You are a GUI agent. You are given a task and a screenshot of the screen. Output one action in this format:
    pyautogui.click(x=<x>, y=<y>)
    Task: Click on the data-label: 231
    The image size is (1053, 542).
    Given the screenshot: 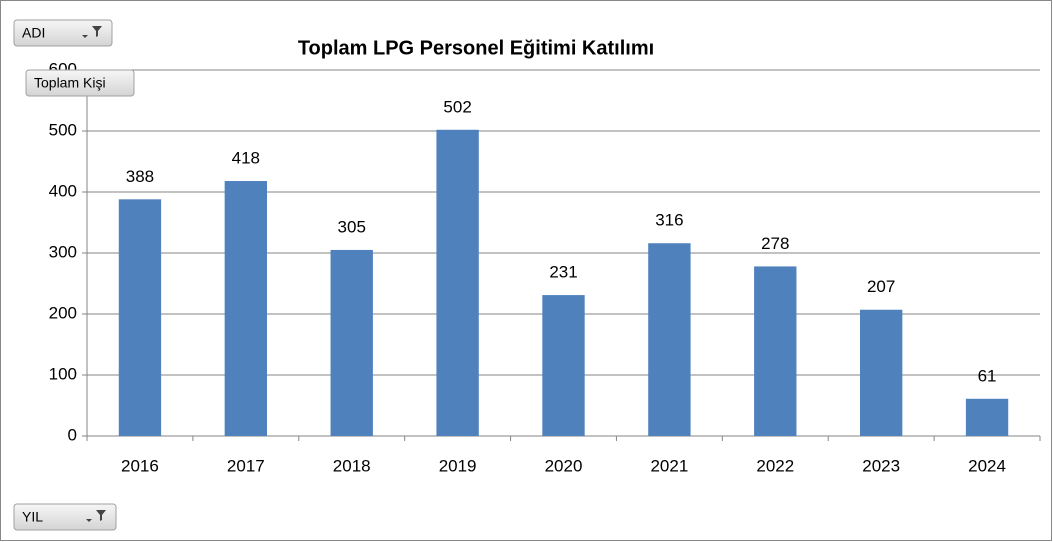 What is the action you would take?
    pyautogui.click(x=563, y=272)
    